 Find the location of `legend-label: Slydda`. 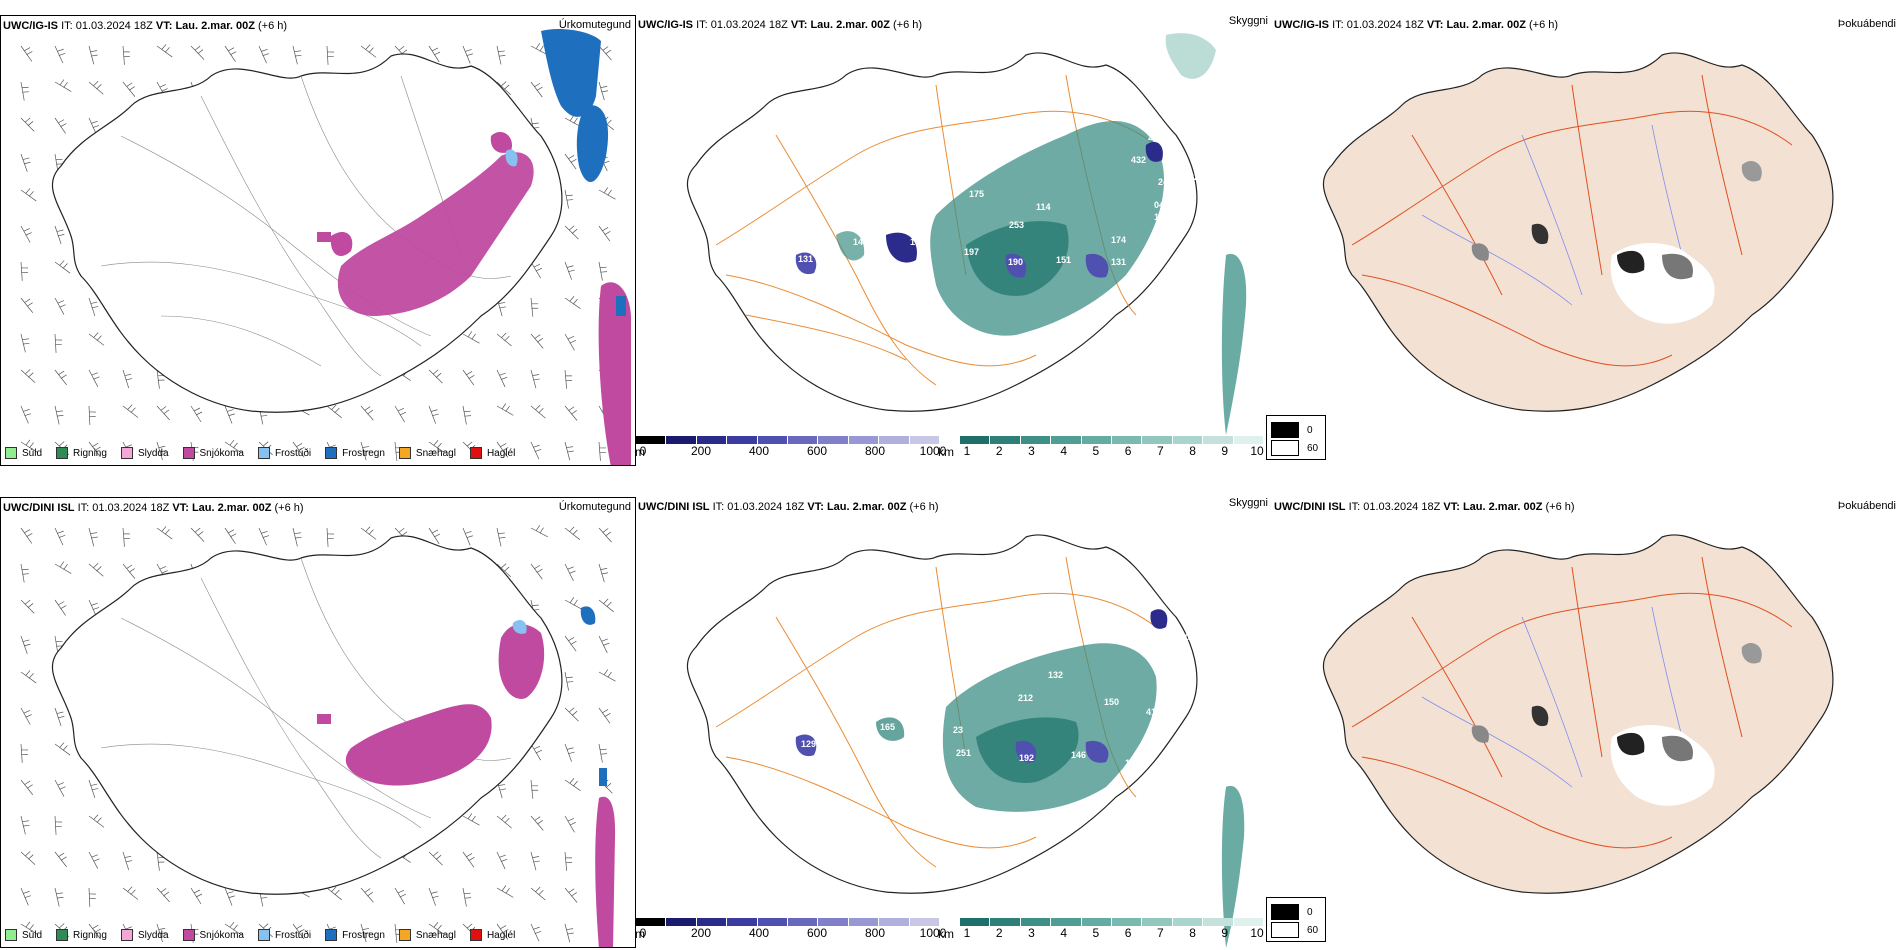

legend-label: Slydda is located at coordinates (153, 453).